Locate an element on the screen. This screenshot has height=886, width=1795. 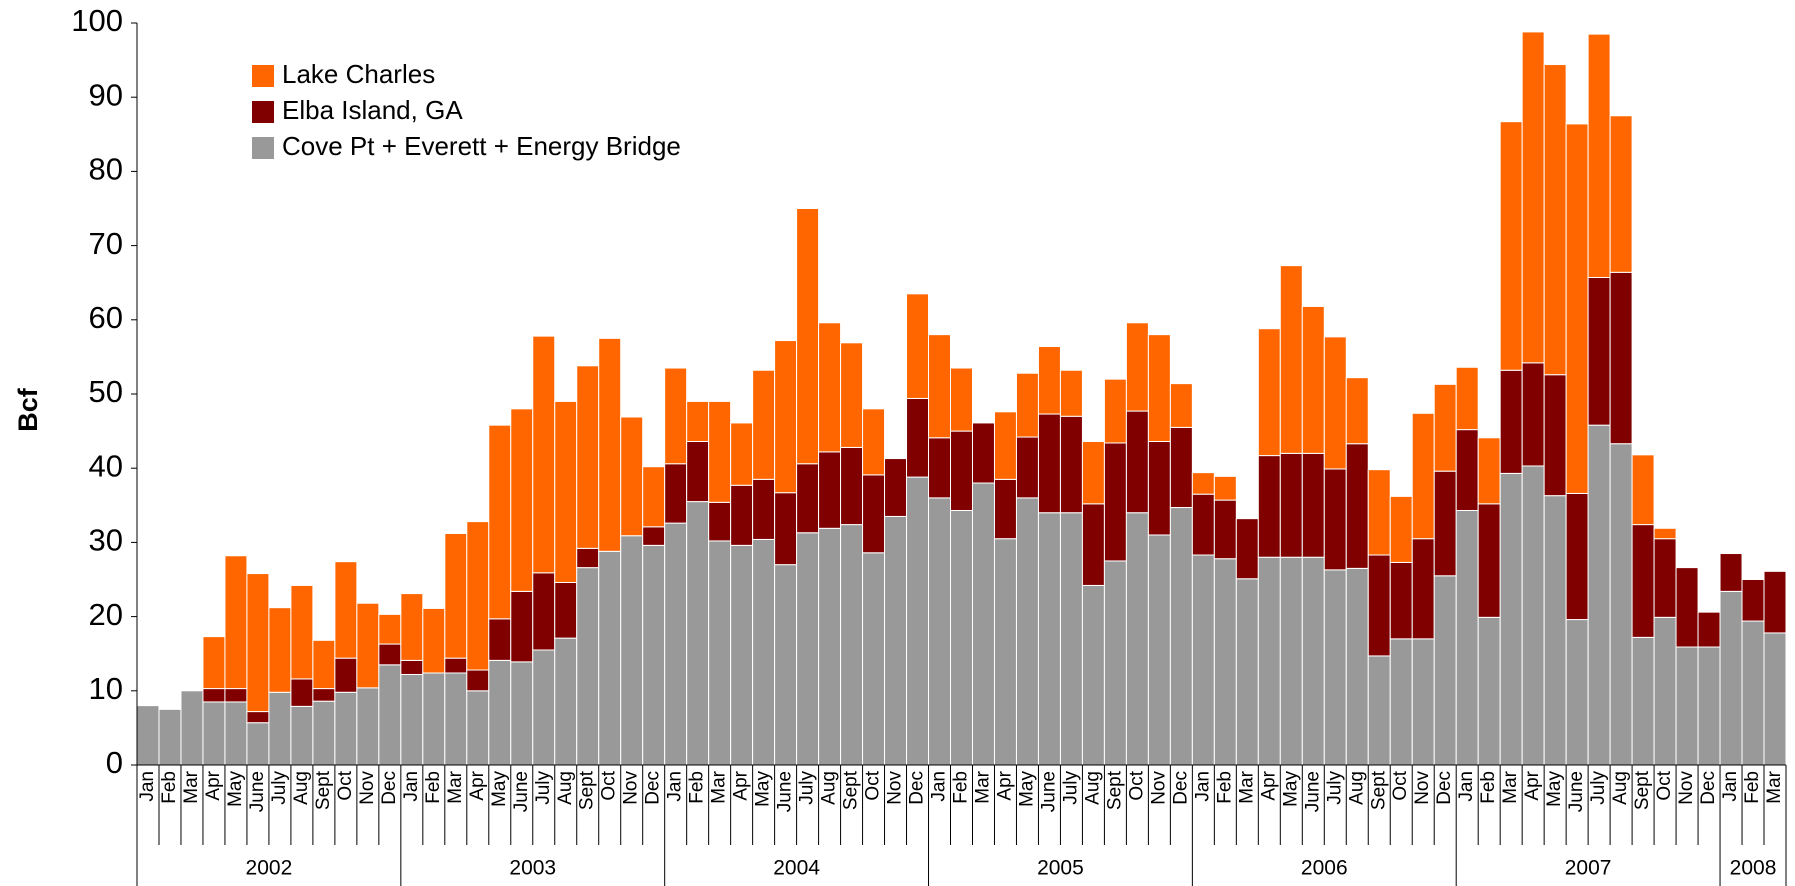
x-tick-label: Apr is located at coordinates (213, 785).